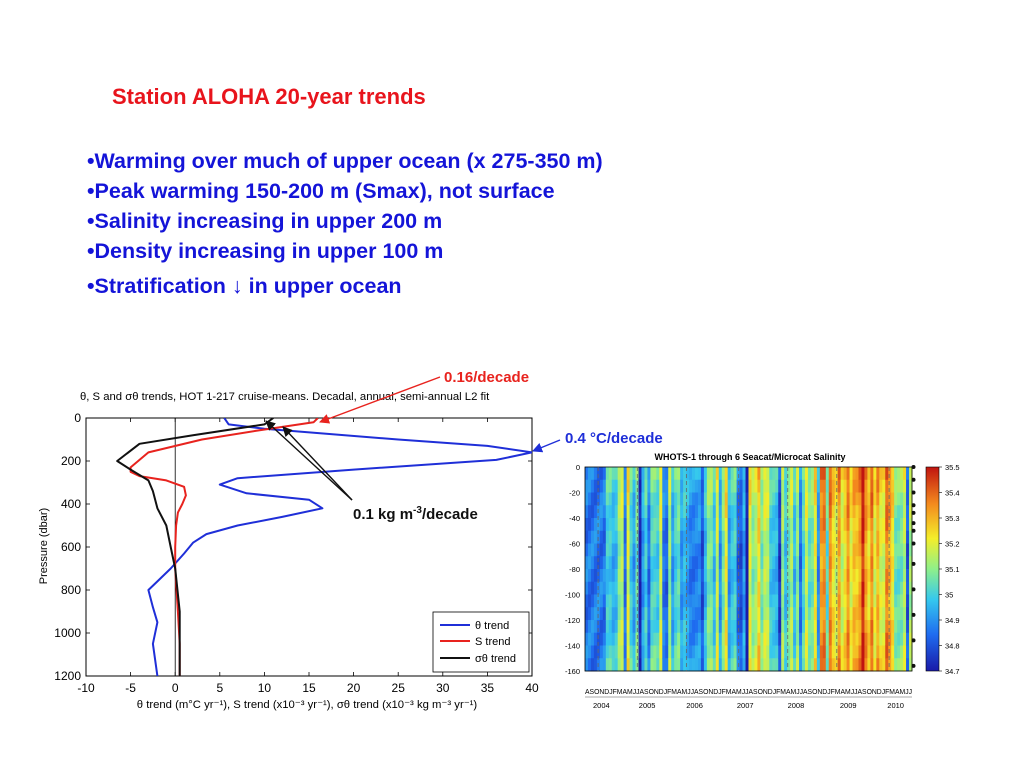 Image resolution: width=1024 pixels, height=768 pixels. Describe the element at coordinates (309, 688) in the screenshot. I see `x-tick-label: 15` at that location.